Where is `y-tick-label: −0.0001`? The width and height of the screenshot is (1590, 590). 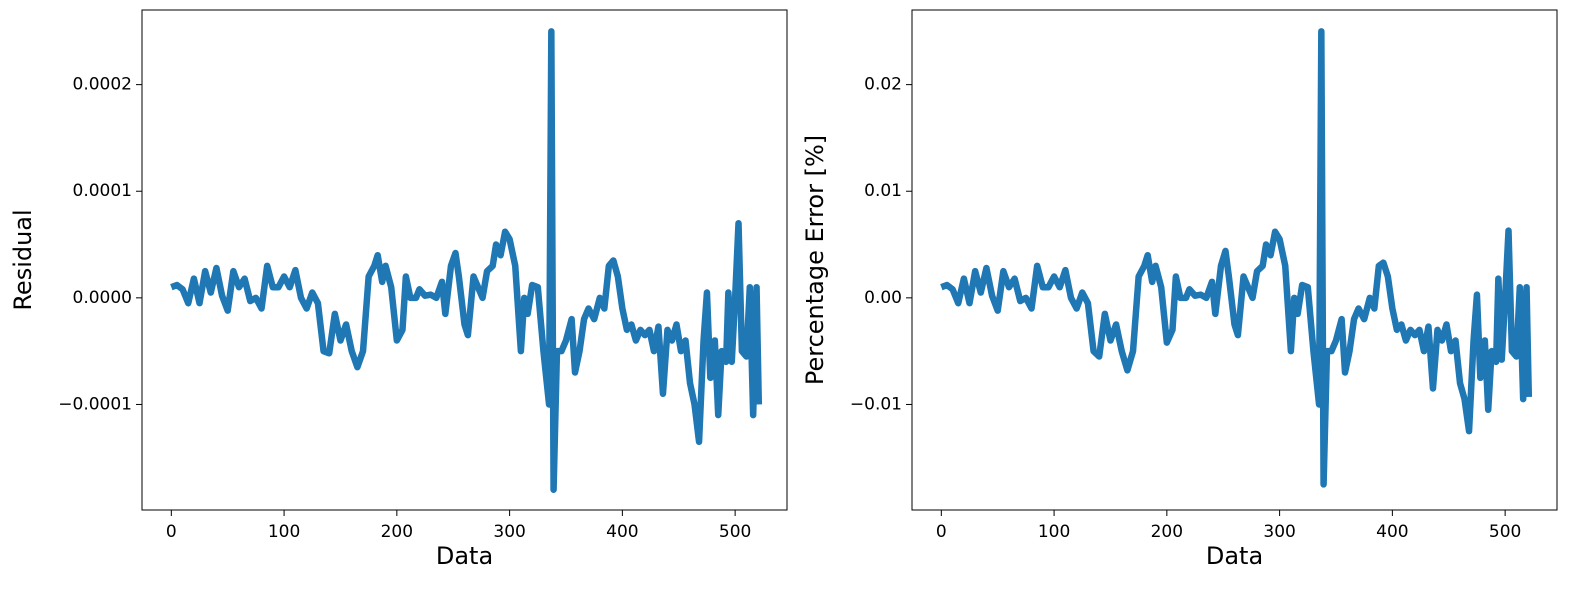 y-tick-label: −0.0001 is located at coordinates (95, 404).